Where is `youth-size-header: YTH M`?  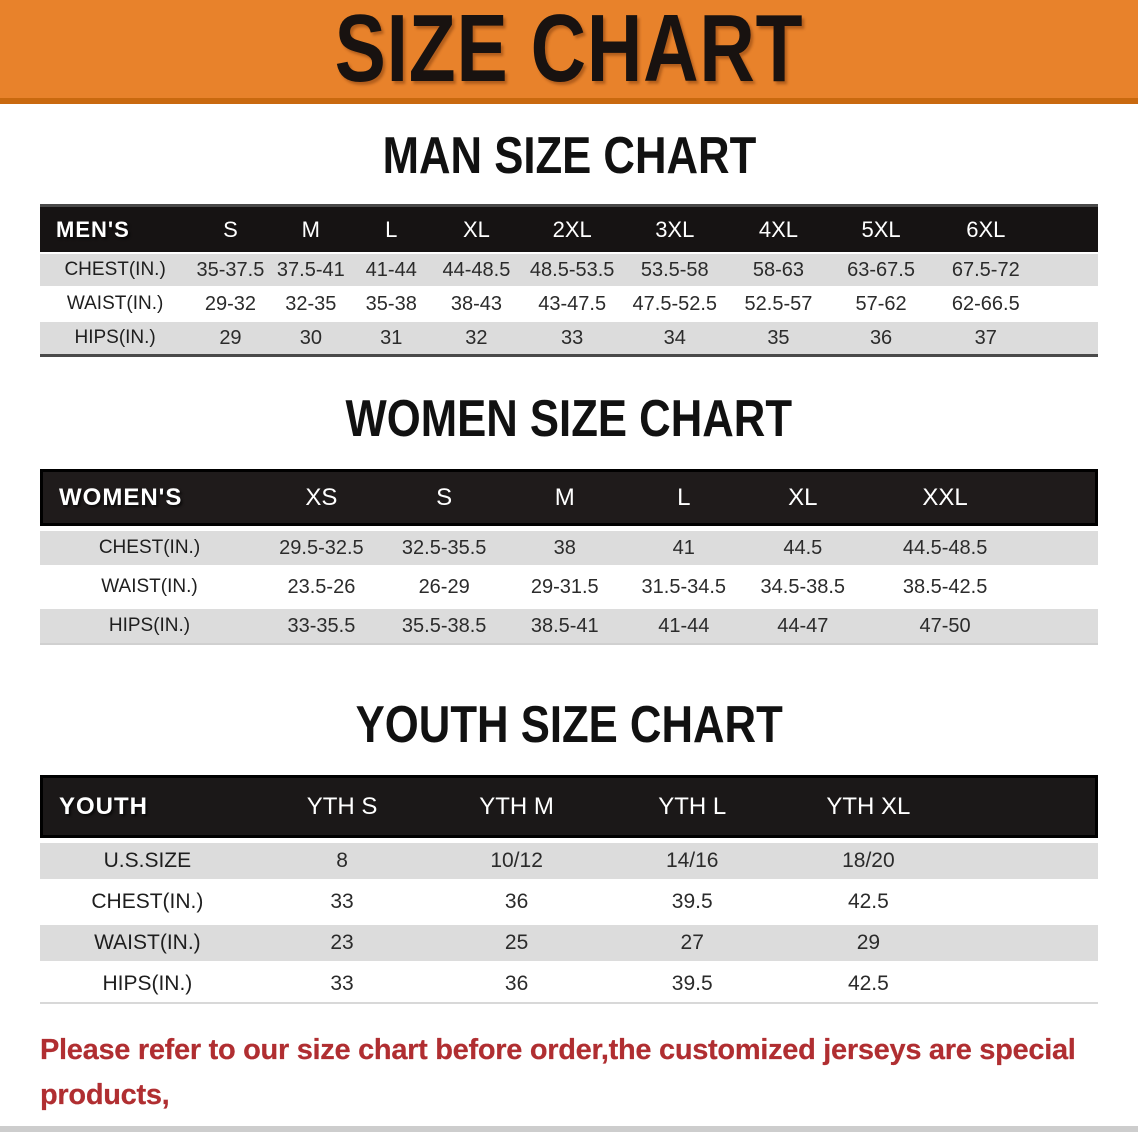 youth-size-header: YTH M is located at coordinates (516, 806).